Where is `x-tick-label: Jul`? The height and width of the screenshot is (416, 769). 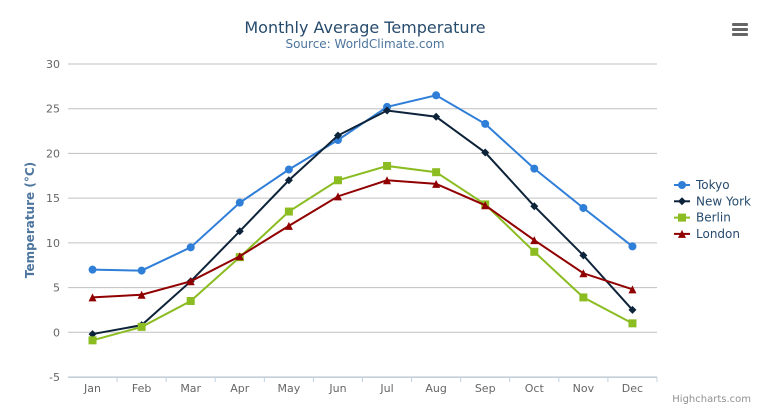 x-tick-label: Jul is located at coordinates (386, 388).